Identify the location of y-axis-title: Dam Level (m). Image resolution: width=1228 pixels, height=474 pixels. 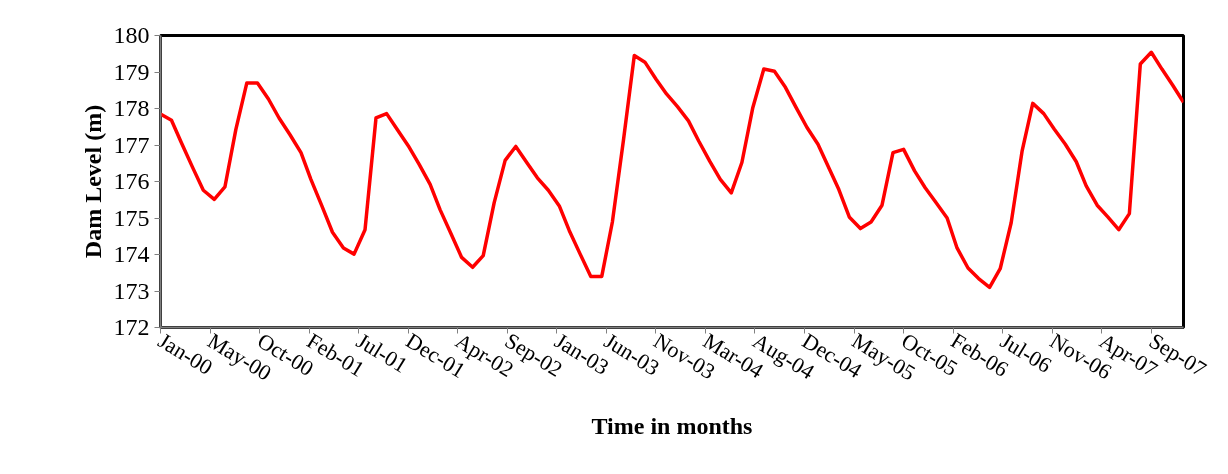
(92, 181).